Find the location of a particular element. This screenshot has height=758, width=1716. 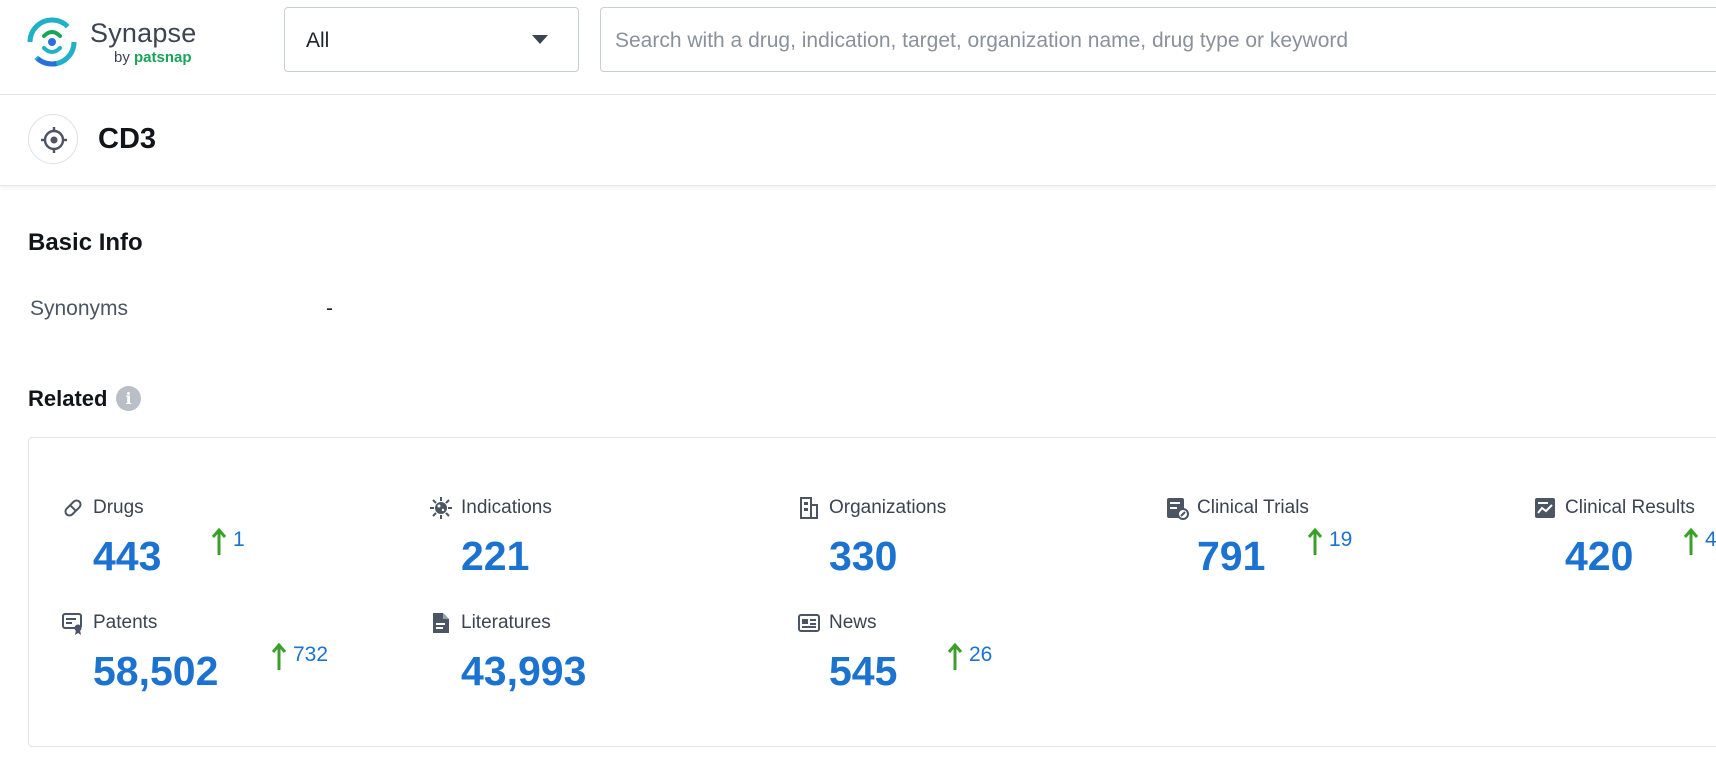

stat-label: Literatures is located at coordinates (506, 623).